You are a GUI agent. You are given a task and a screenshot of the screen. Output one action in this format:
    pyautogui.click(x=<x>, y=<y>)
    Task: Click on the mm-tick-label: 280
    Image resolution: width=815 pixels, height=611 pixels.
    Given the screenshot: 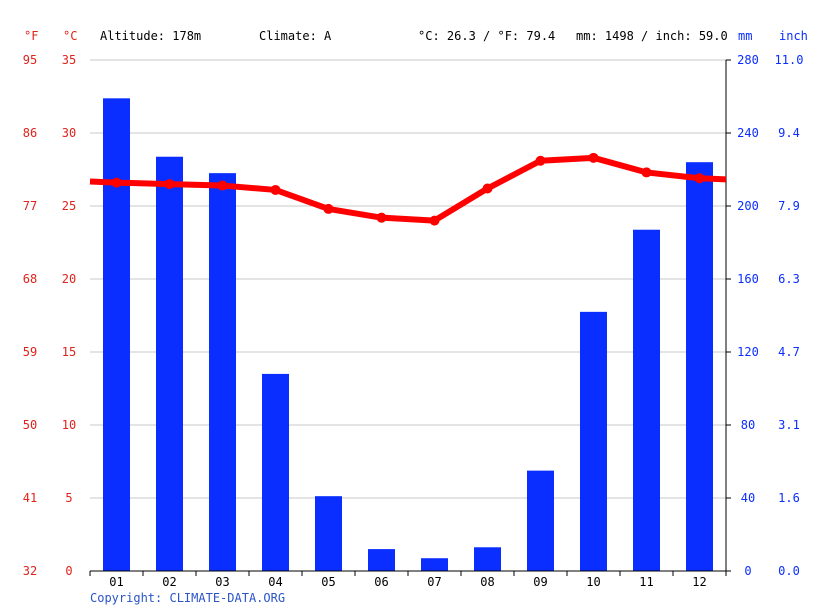 What is the action you would take?
    pyautogui.click(x=748, y=60)
    